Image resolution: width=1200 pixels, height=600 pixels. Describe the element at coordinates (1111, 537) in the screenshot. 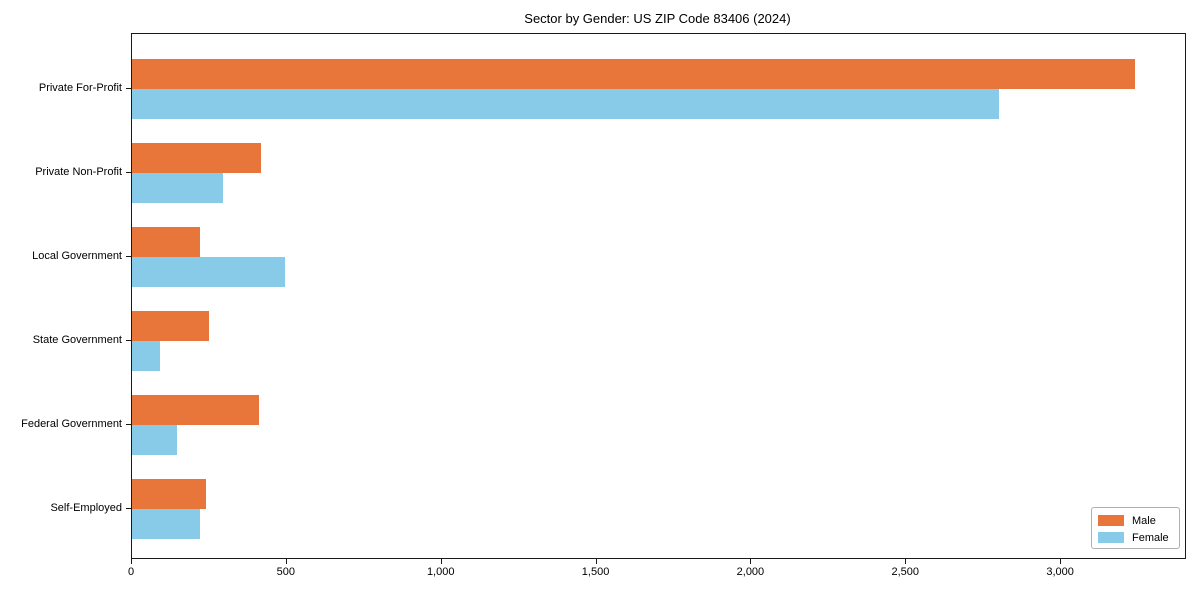

I see `legend-swatch-female` at that location.